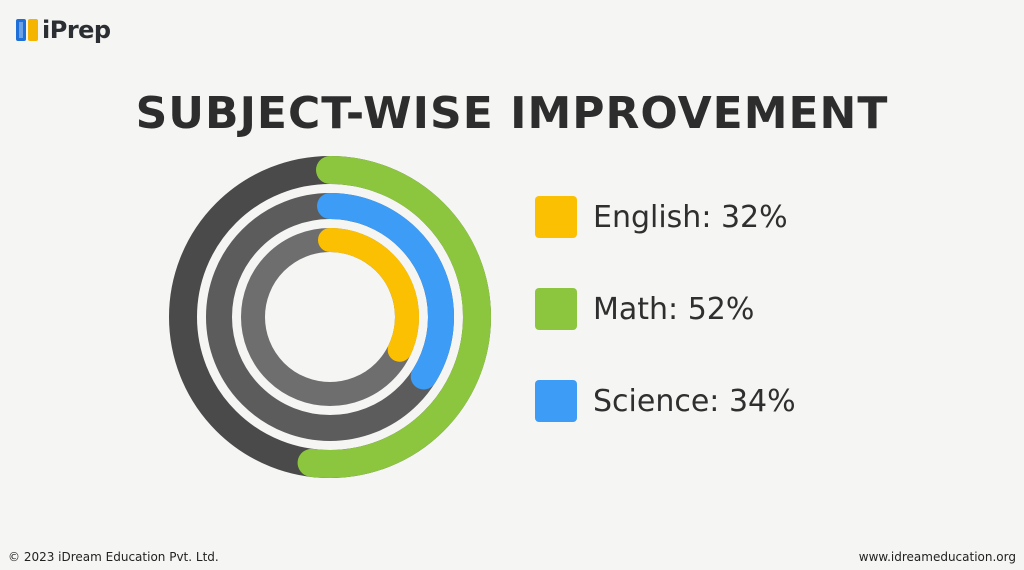  What do you see at coordinates (76, 30) in the screenshot?
I see `logo-text: iPrep` at bounding box center [76, 30].